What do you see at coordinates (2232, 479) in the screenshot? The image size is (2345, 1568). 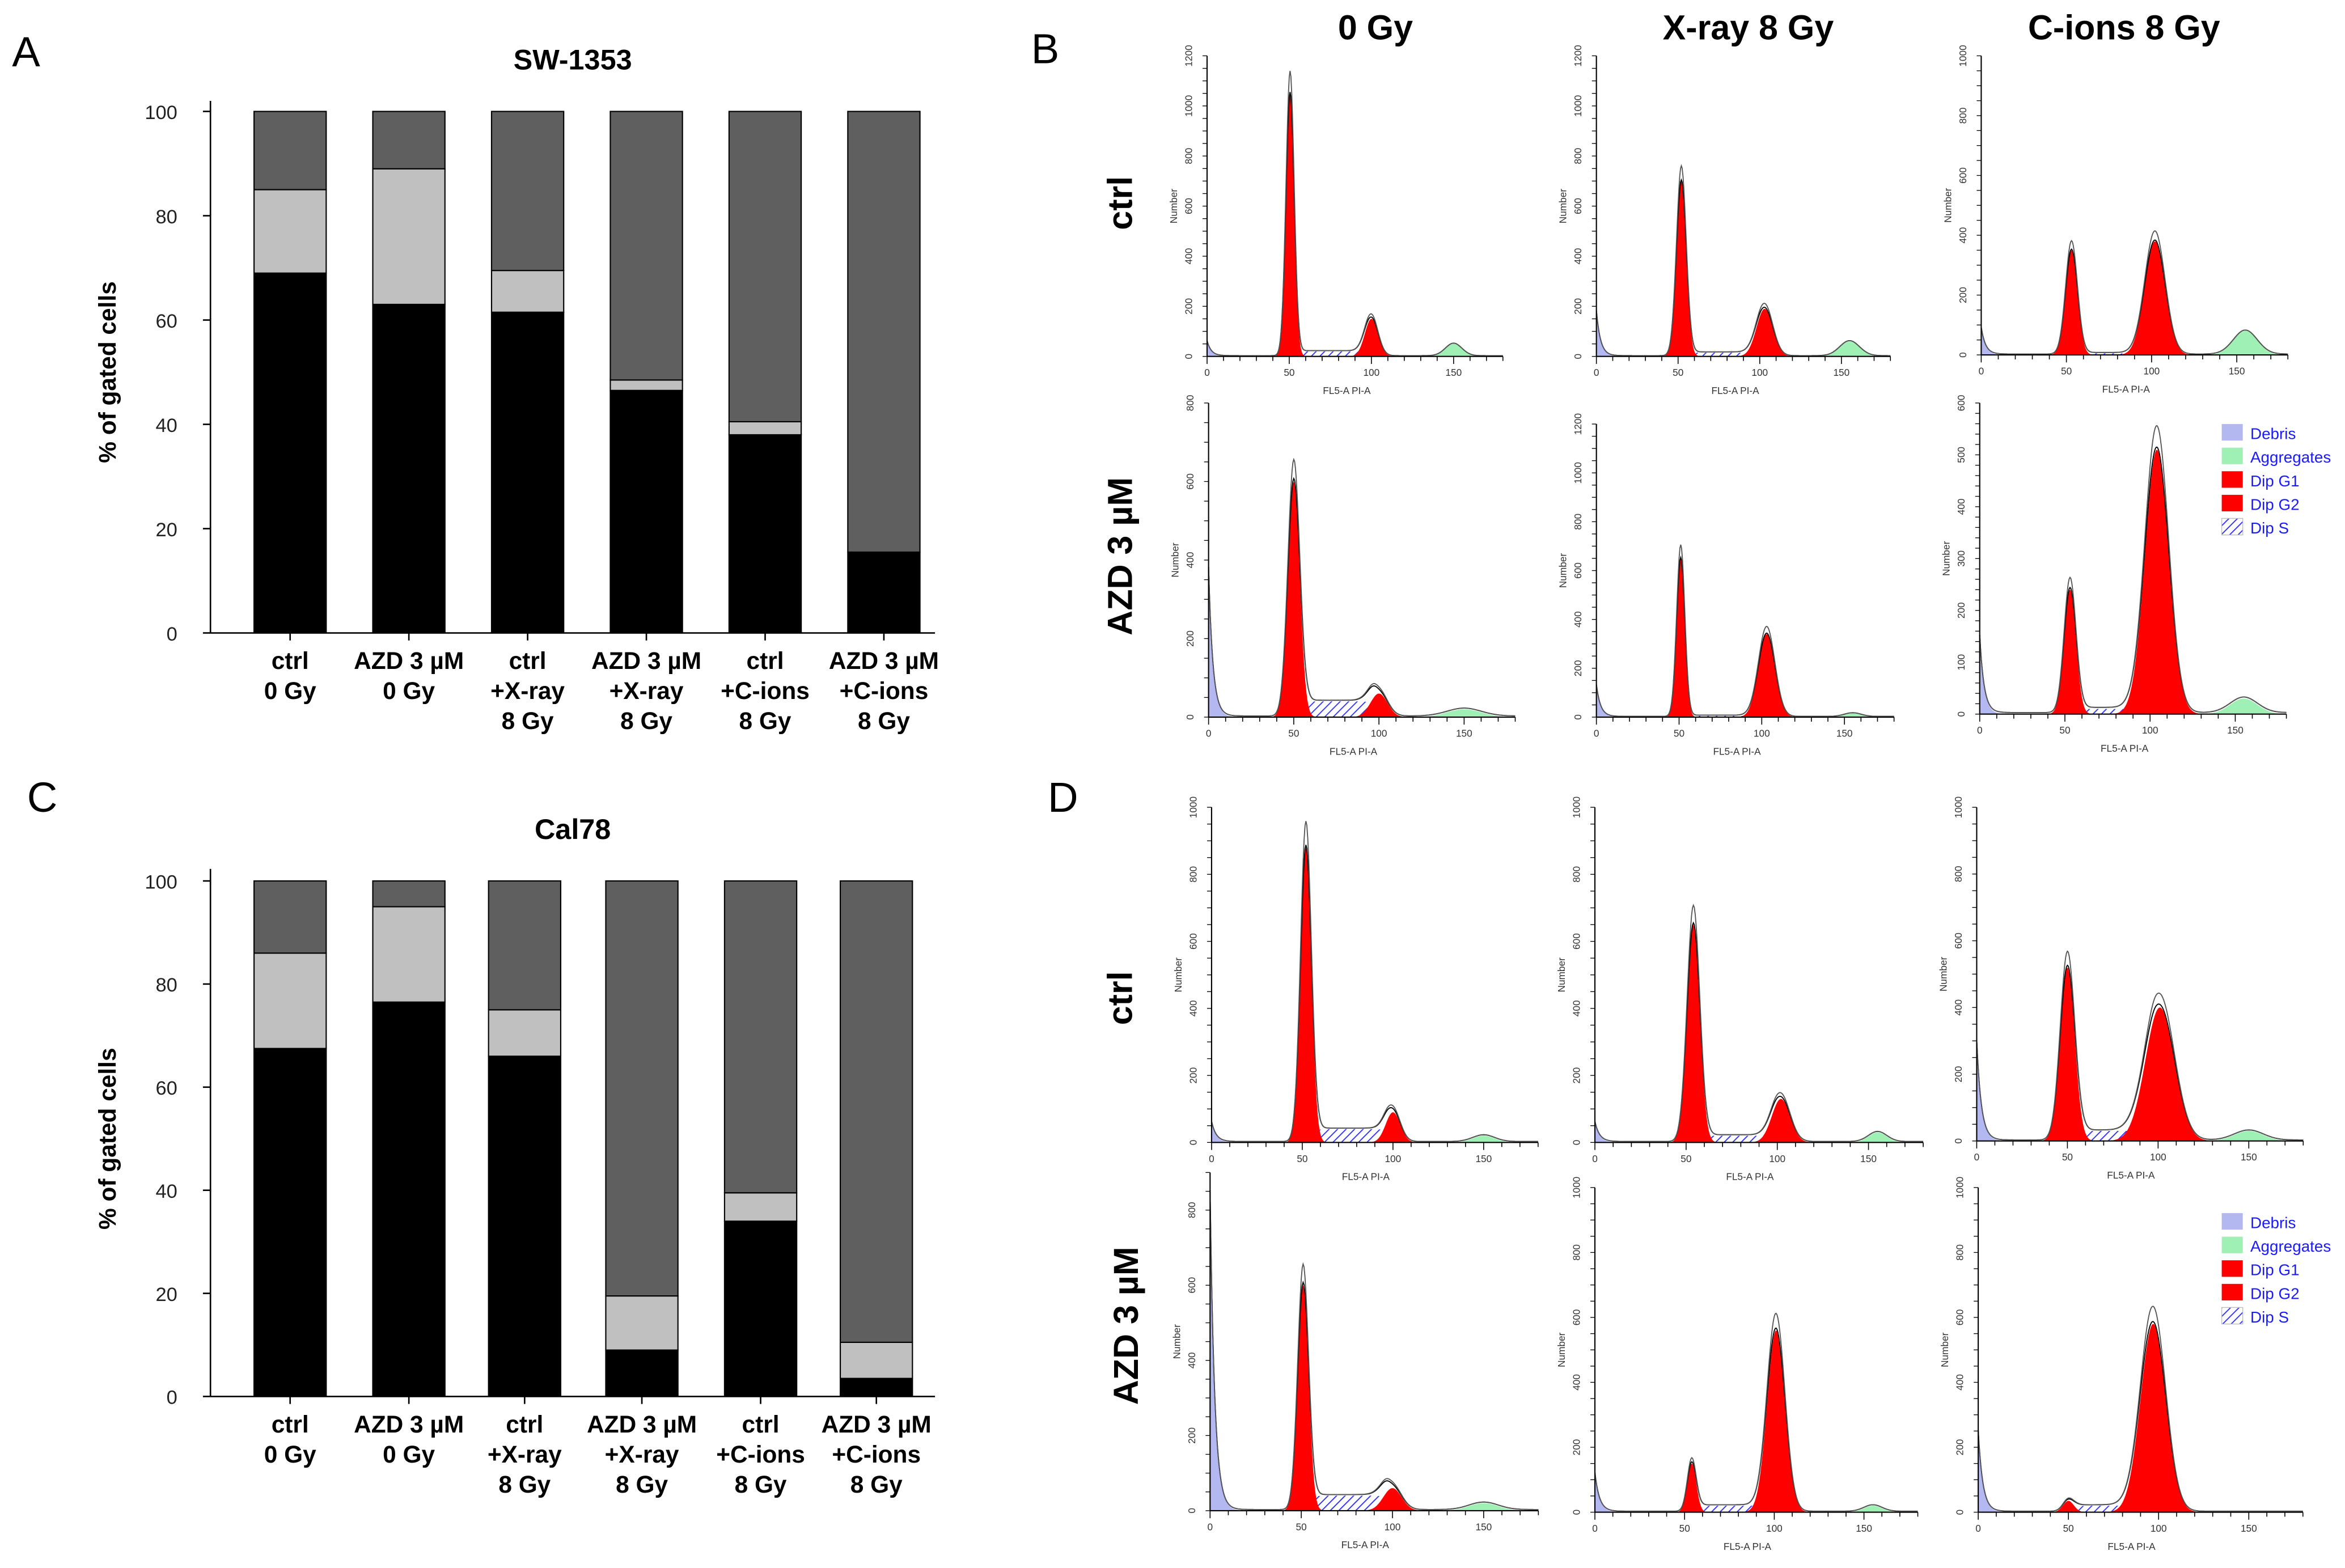 I see `legend-swatch-dip-g1` at bounding box center [2232, 479].